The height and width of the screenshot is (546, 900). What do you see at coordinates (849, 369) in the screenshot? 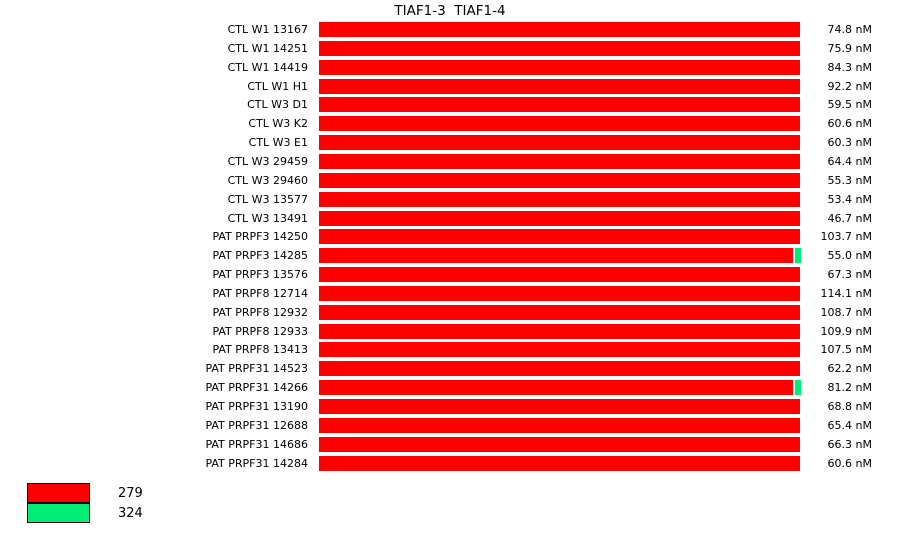
I see `row-value-label: 62.2 nM` at bounding box center [849, 369].